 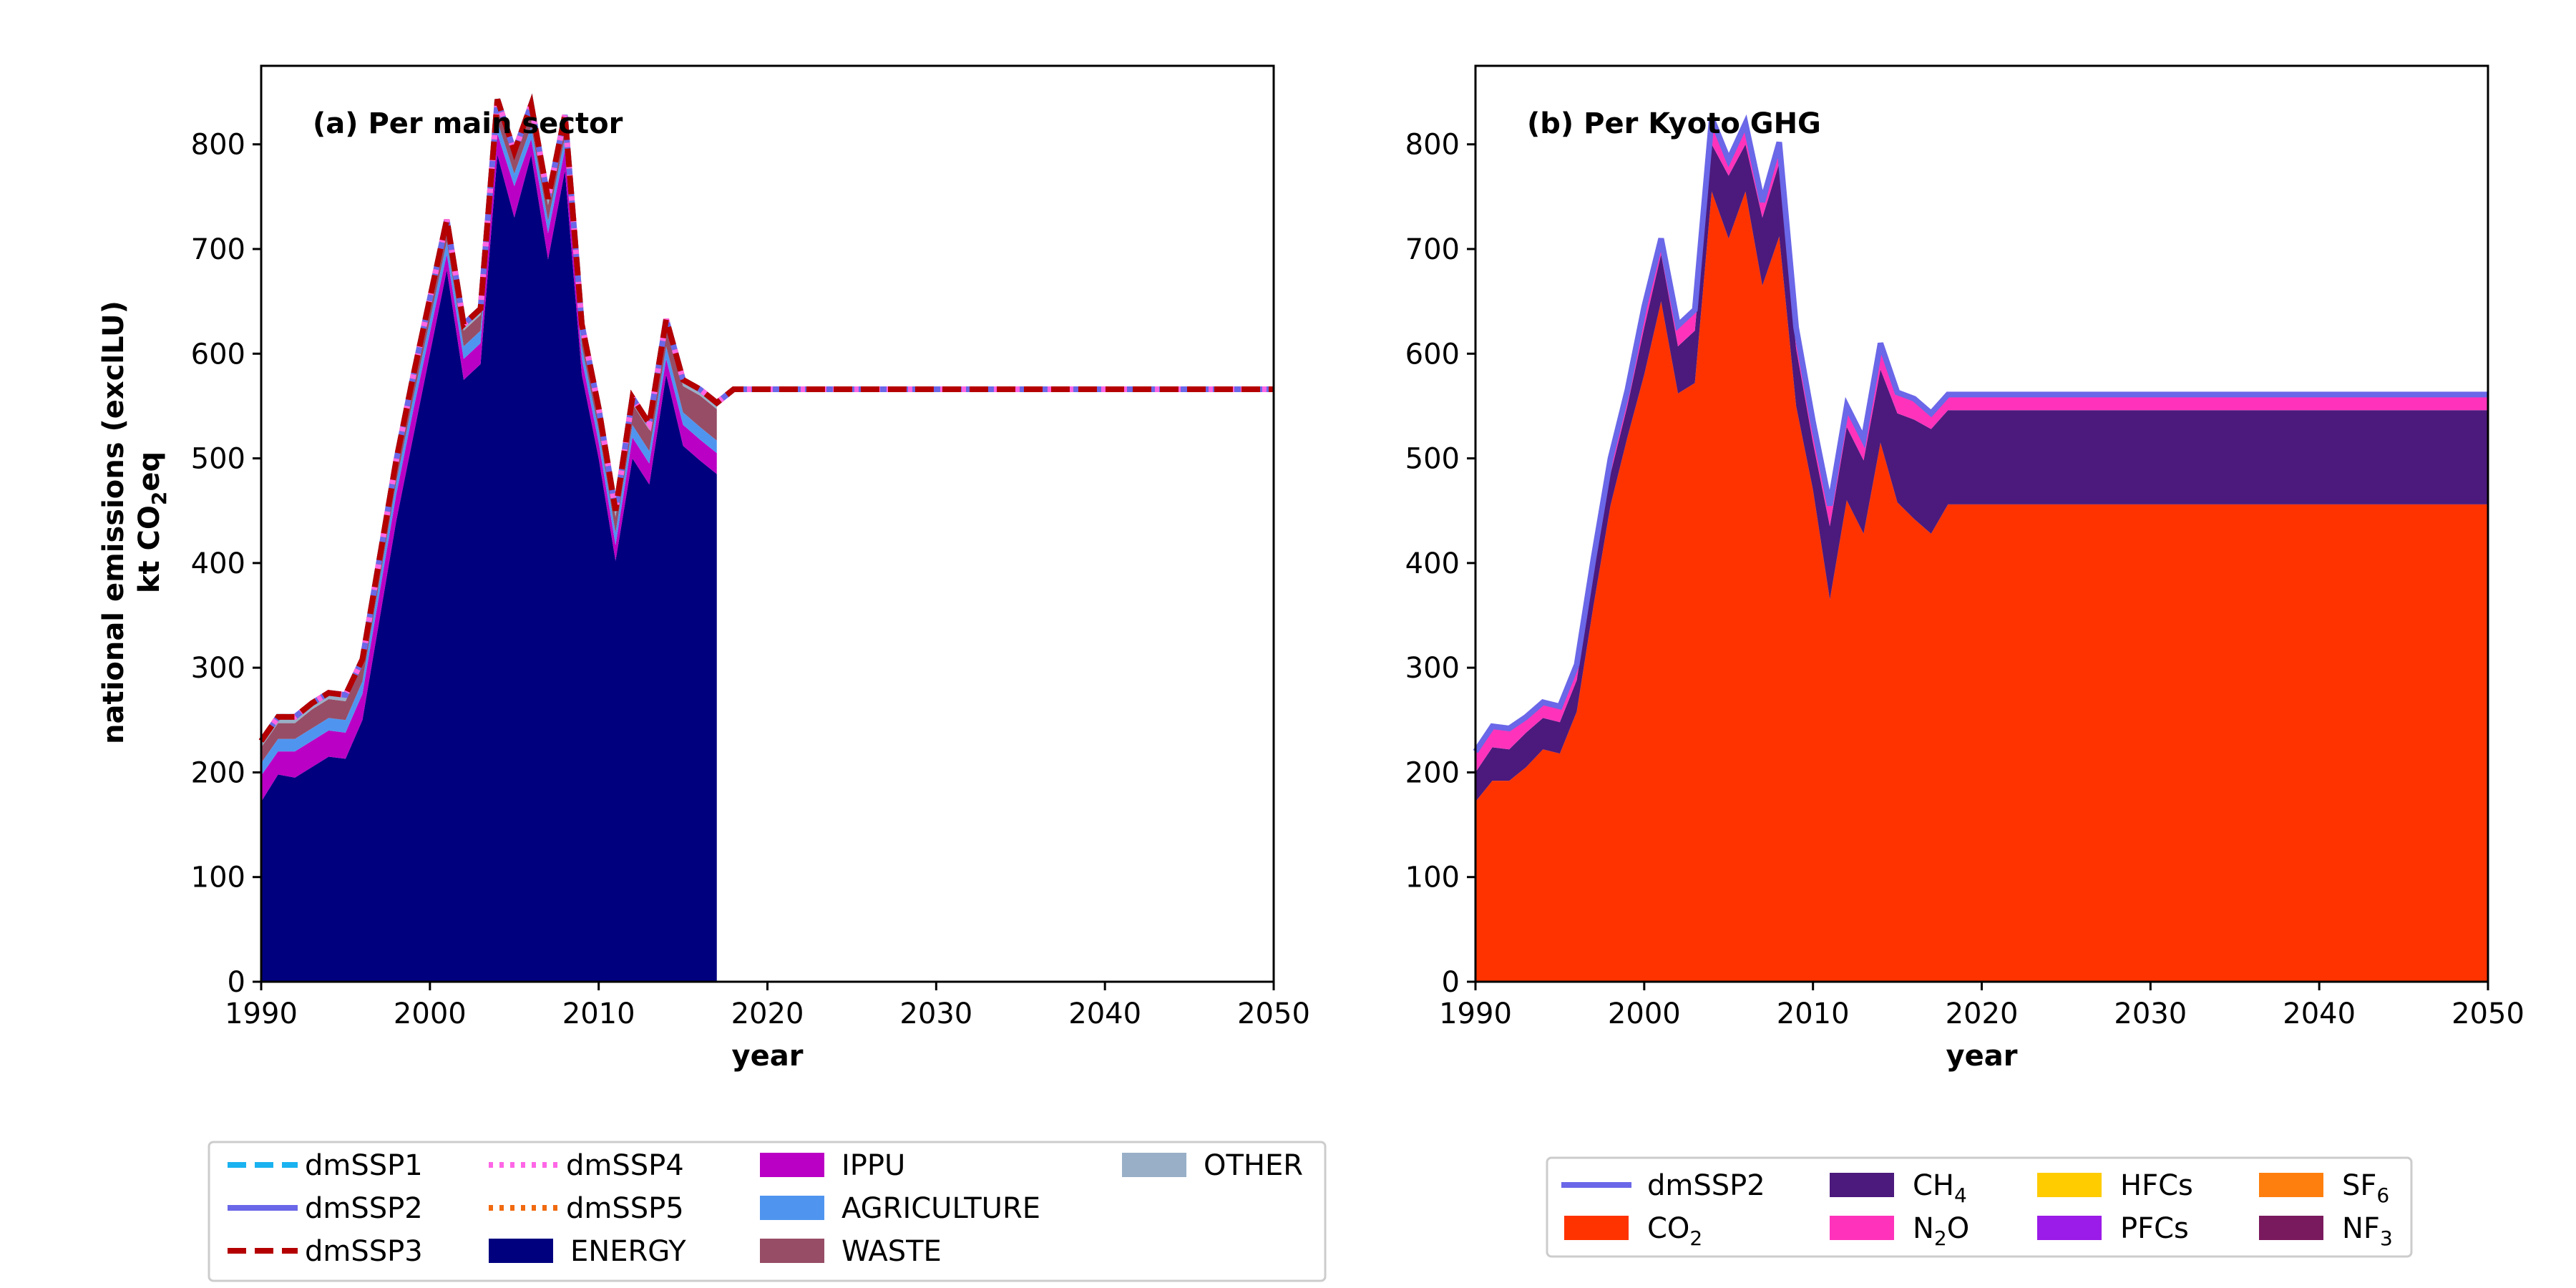 What do you see at coordinates (364, 1165) in the screenshot?
I see `legend-label: dmSSP1` at bounding box center [364, 1165].